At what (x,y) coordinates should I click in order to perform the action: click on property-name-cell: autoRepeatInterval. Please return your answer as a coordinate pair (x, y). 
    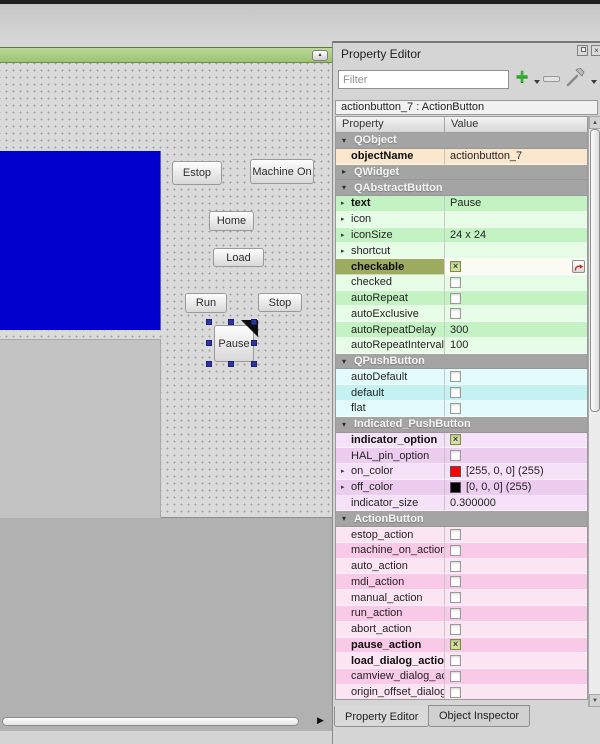
    Looking at the image, I should click on (390, 345).